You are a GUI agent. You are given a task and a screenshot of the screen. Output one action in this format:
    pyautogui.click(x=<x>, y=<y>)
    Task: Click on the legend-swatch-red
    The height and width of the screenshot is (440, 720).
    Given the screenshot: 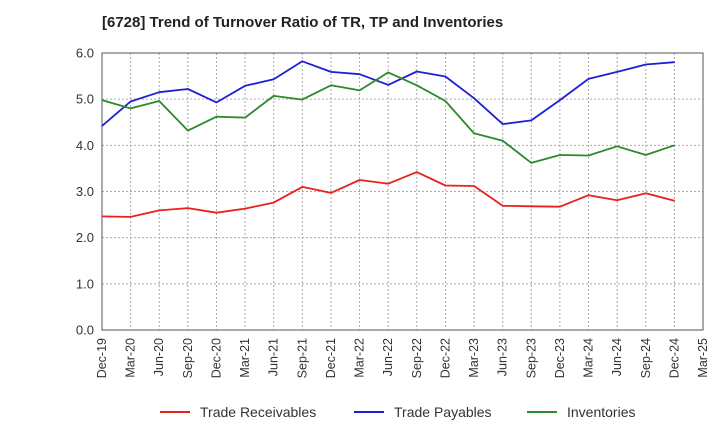 What is the action you would take?
    pyautogui.click(x=175, y=412)
    